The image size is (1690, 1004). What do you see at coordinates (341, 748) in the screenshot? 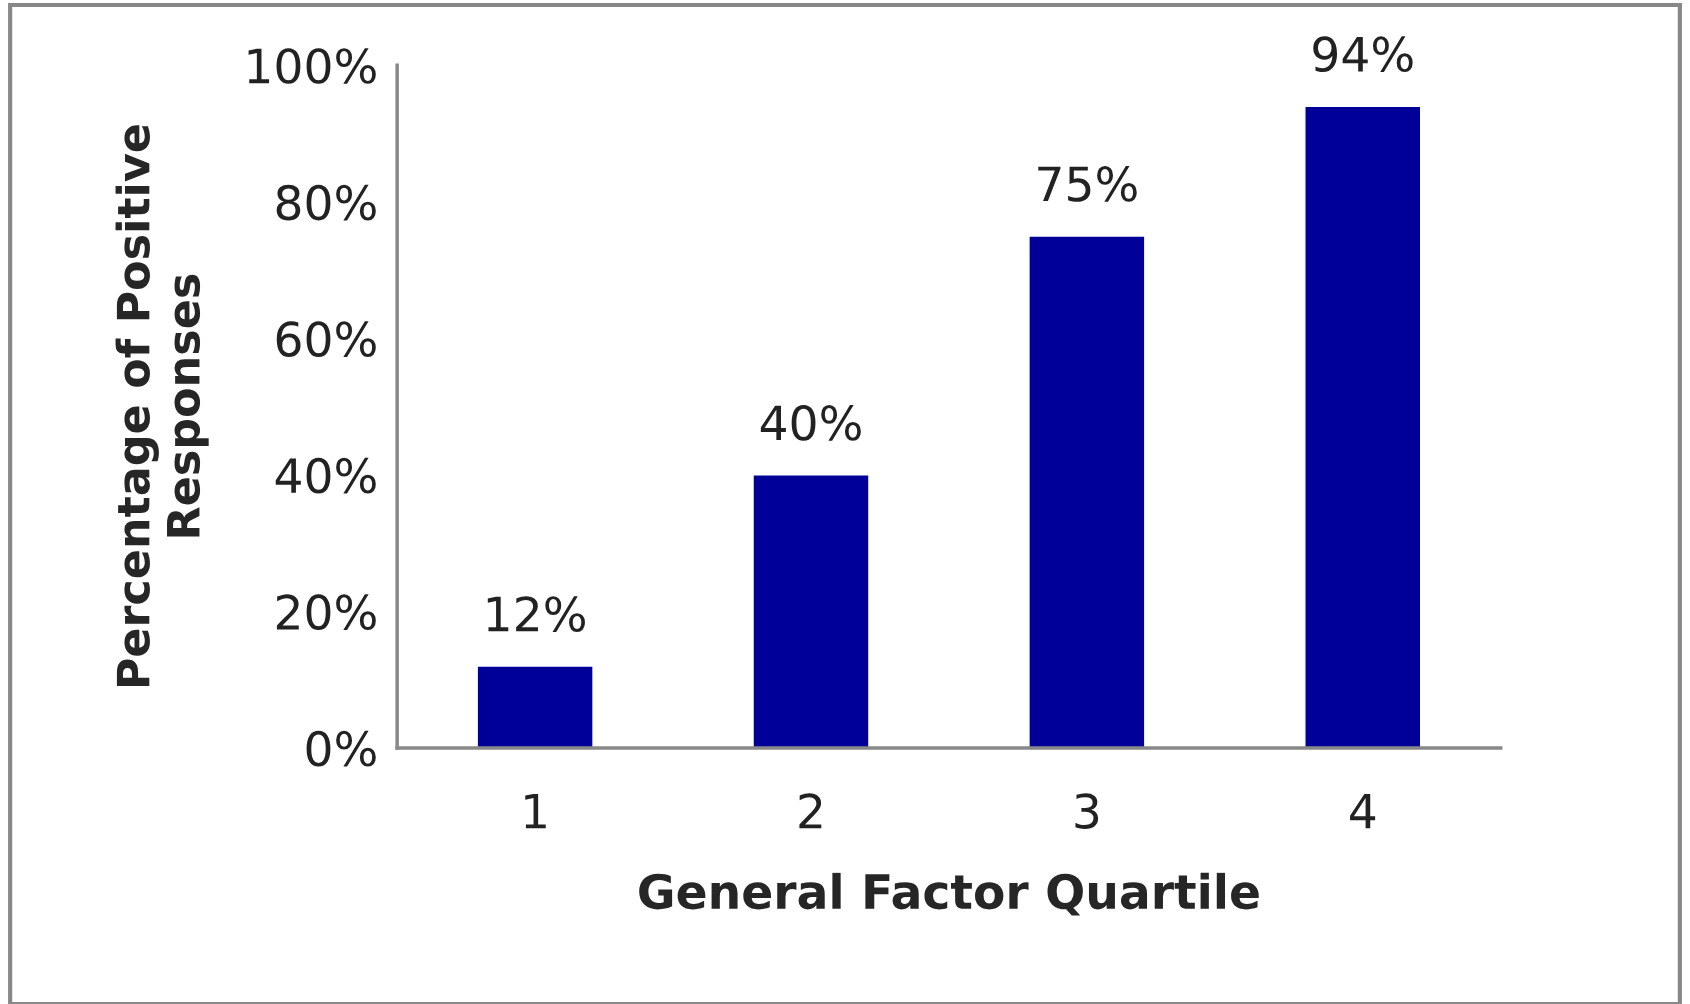
I see `y-tick-label: 0%` at bounding box center [341, 748].